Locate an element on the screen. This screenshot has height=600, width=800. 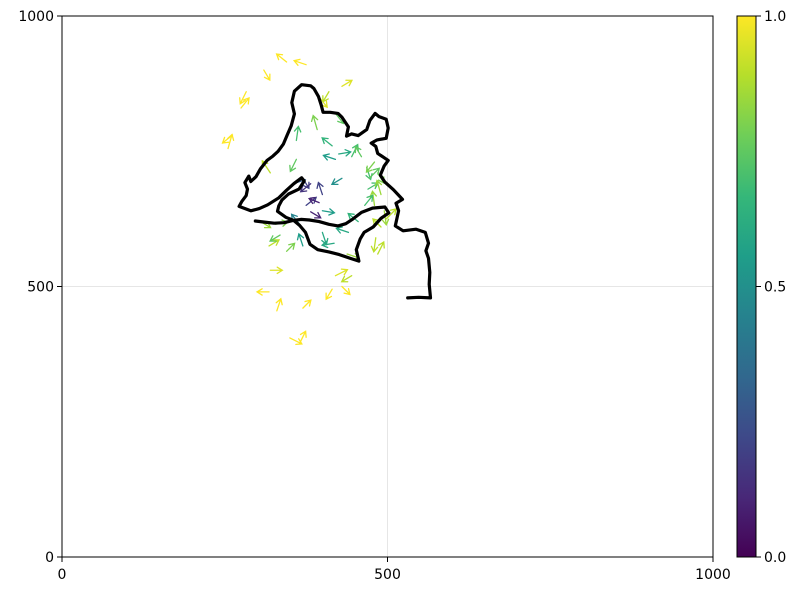
trajectory-layer is located at coordinates (335, 191).